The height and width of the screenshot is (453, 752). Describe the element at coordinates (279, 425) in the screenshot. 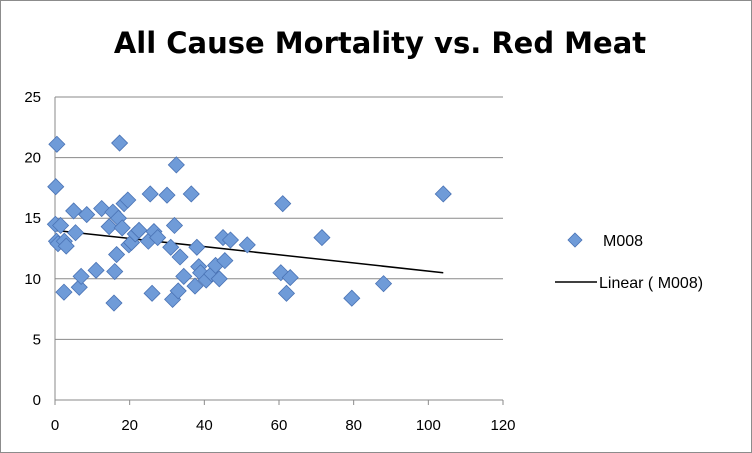

I see `x-tick-label: 60` at that location.